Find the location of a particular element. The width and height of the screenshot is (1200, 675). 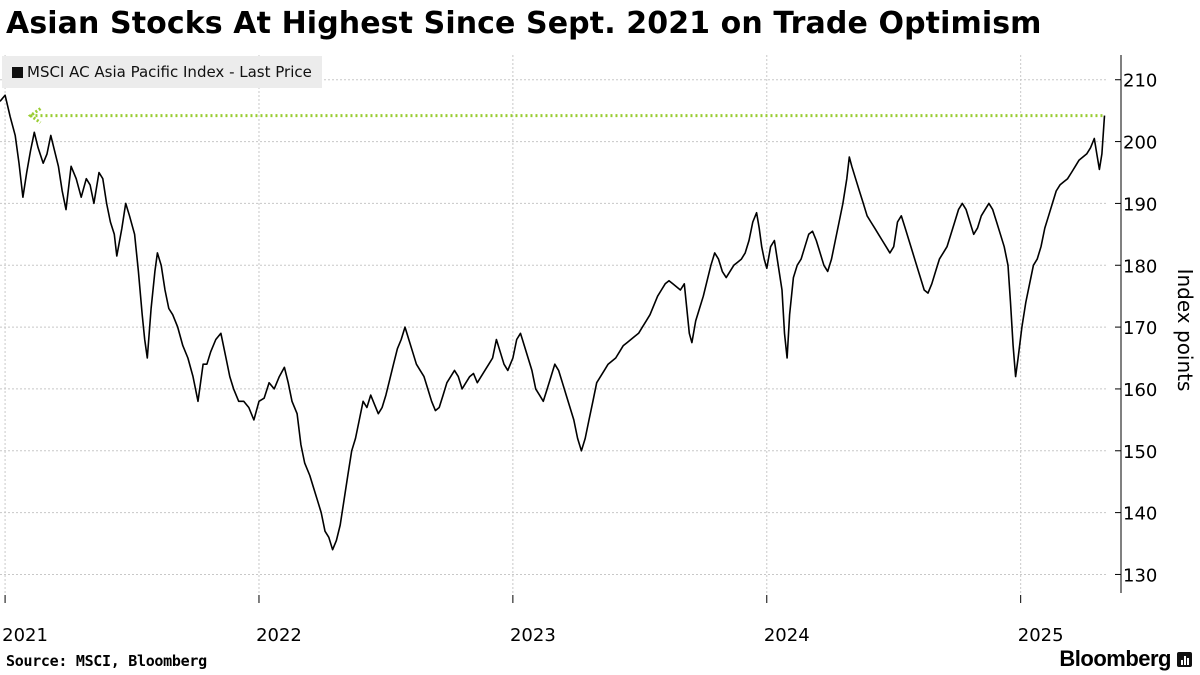

brand-name: Bloomberg is located at coordinates (1115, 658).